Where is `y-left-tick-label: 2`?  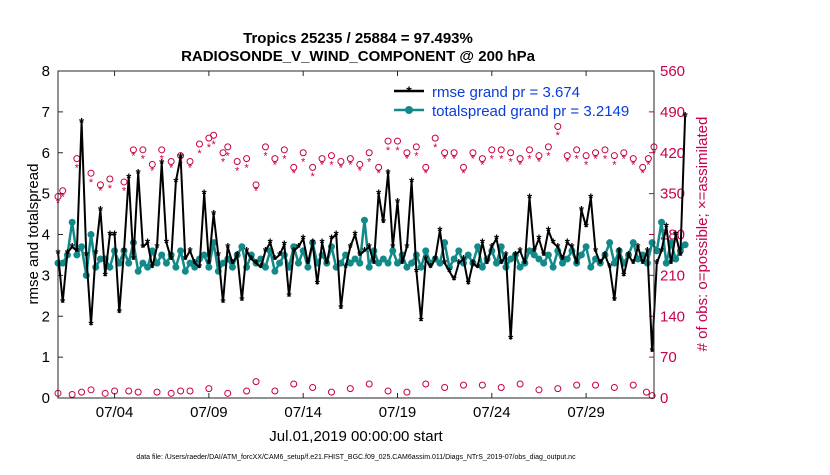
y-left-tick-label: 2 is located at coordinates (46, 316).